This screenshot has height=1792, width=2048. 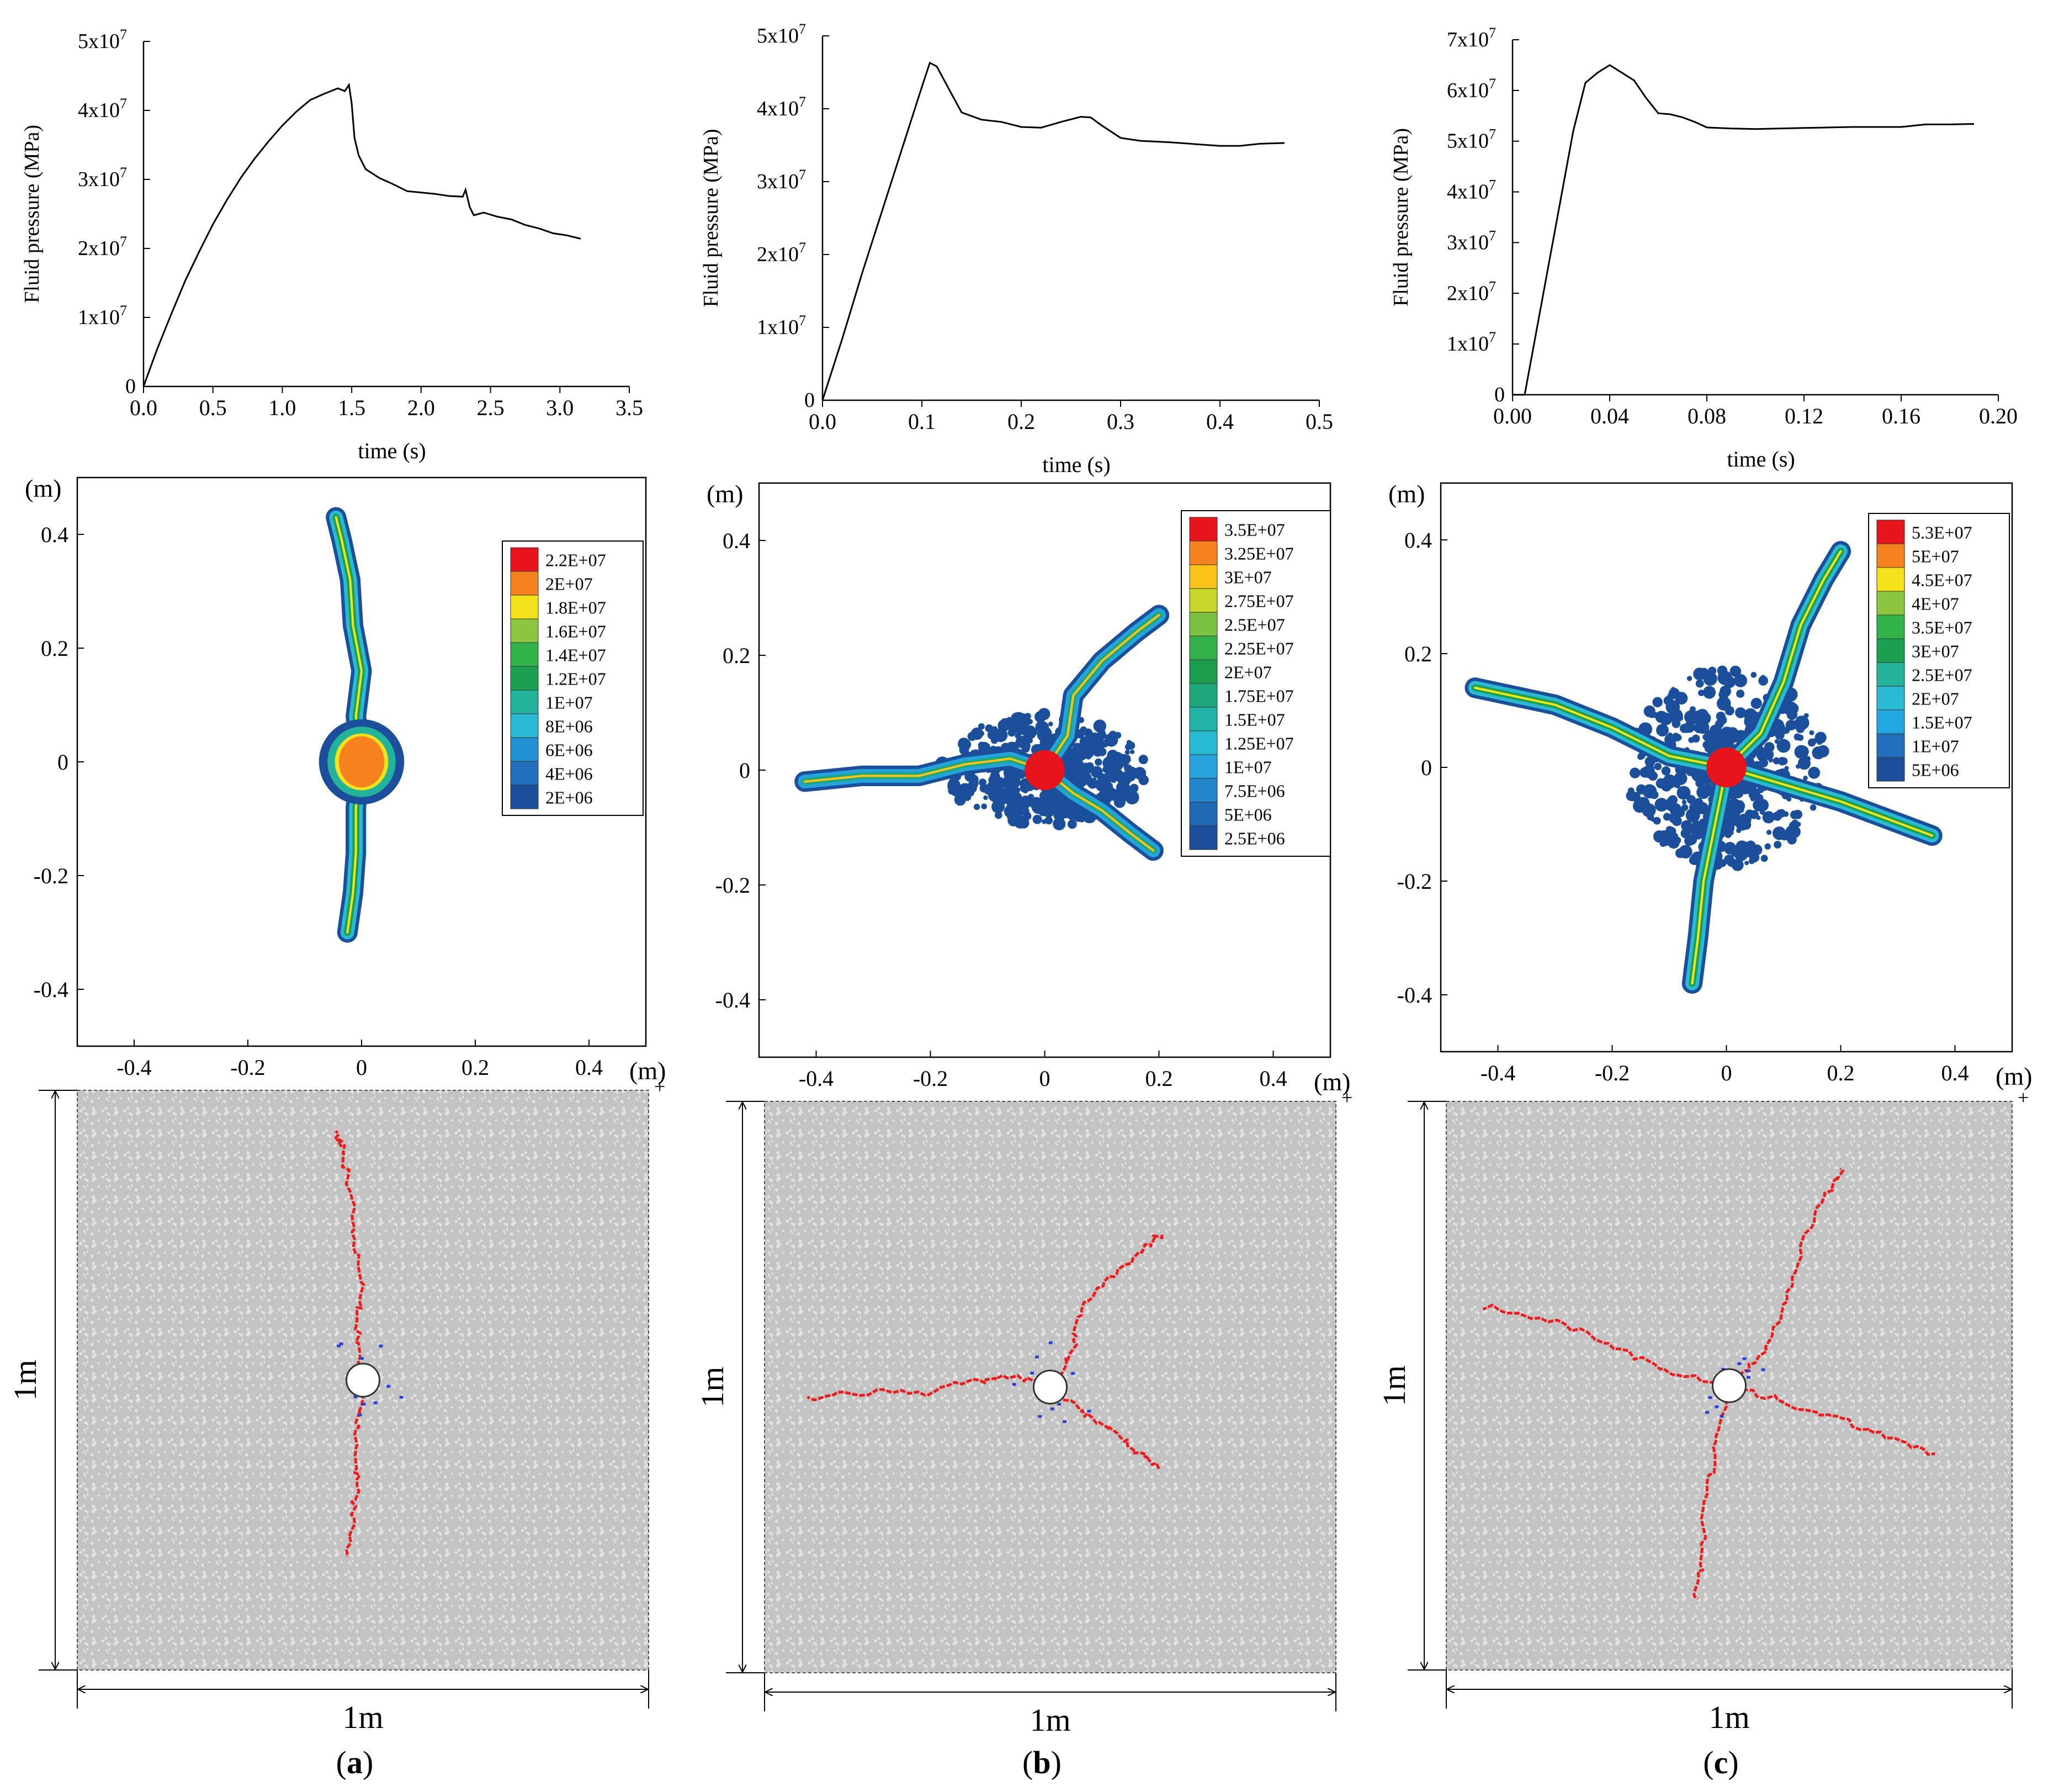 What do you see at coordinates (2024, 1097) in the screenshot?
I see `corner-cross: +` at bounding box center [2024, 1097].